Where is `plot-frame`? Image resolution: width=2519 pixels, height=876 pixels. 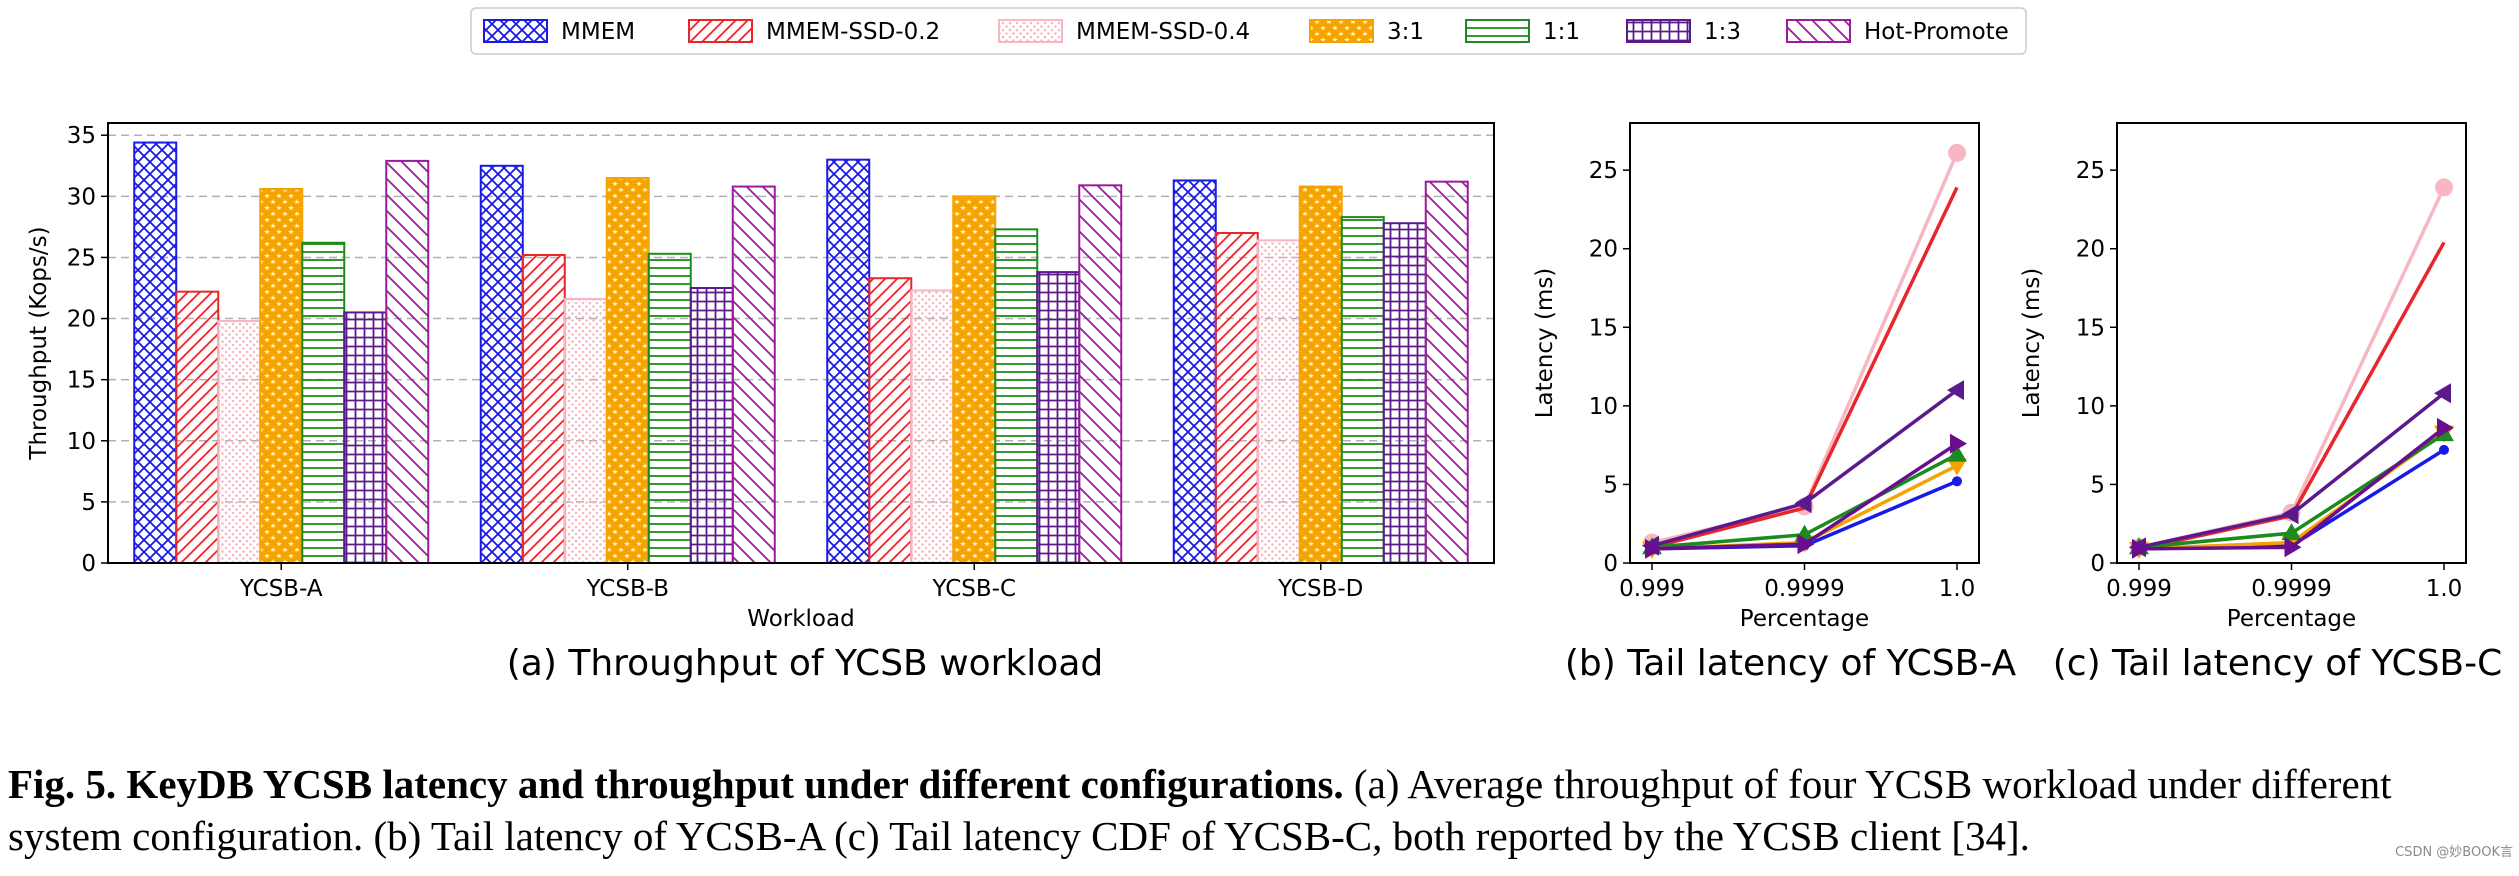
plot-frame is located at coordinates (1804, 343).